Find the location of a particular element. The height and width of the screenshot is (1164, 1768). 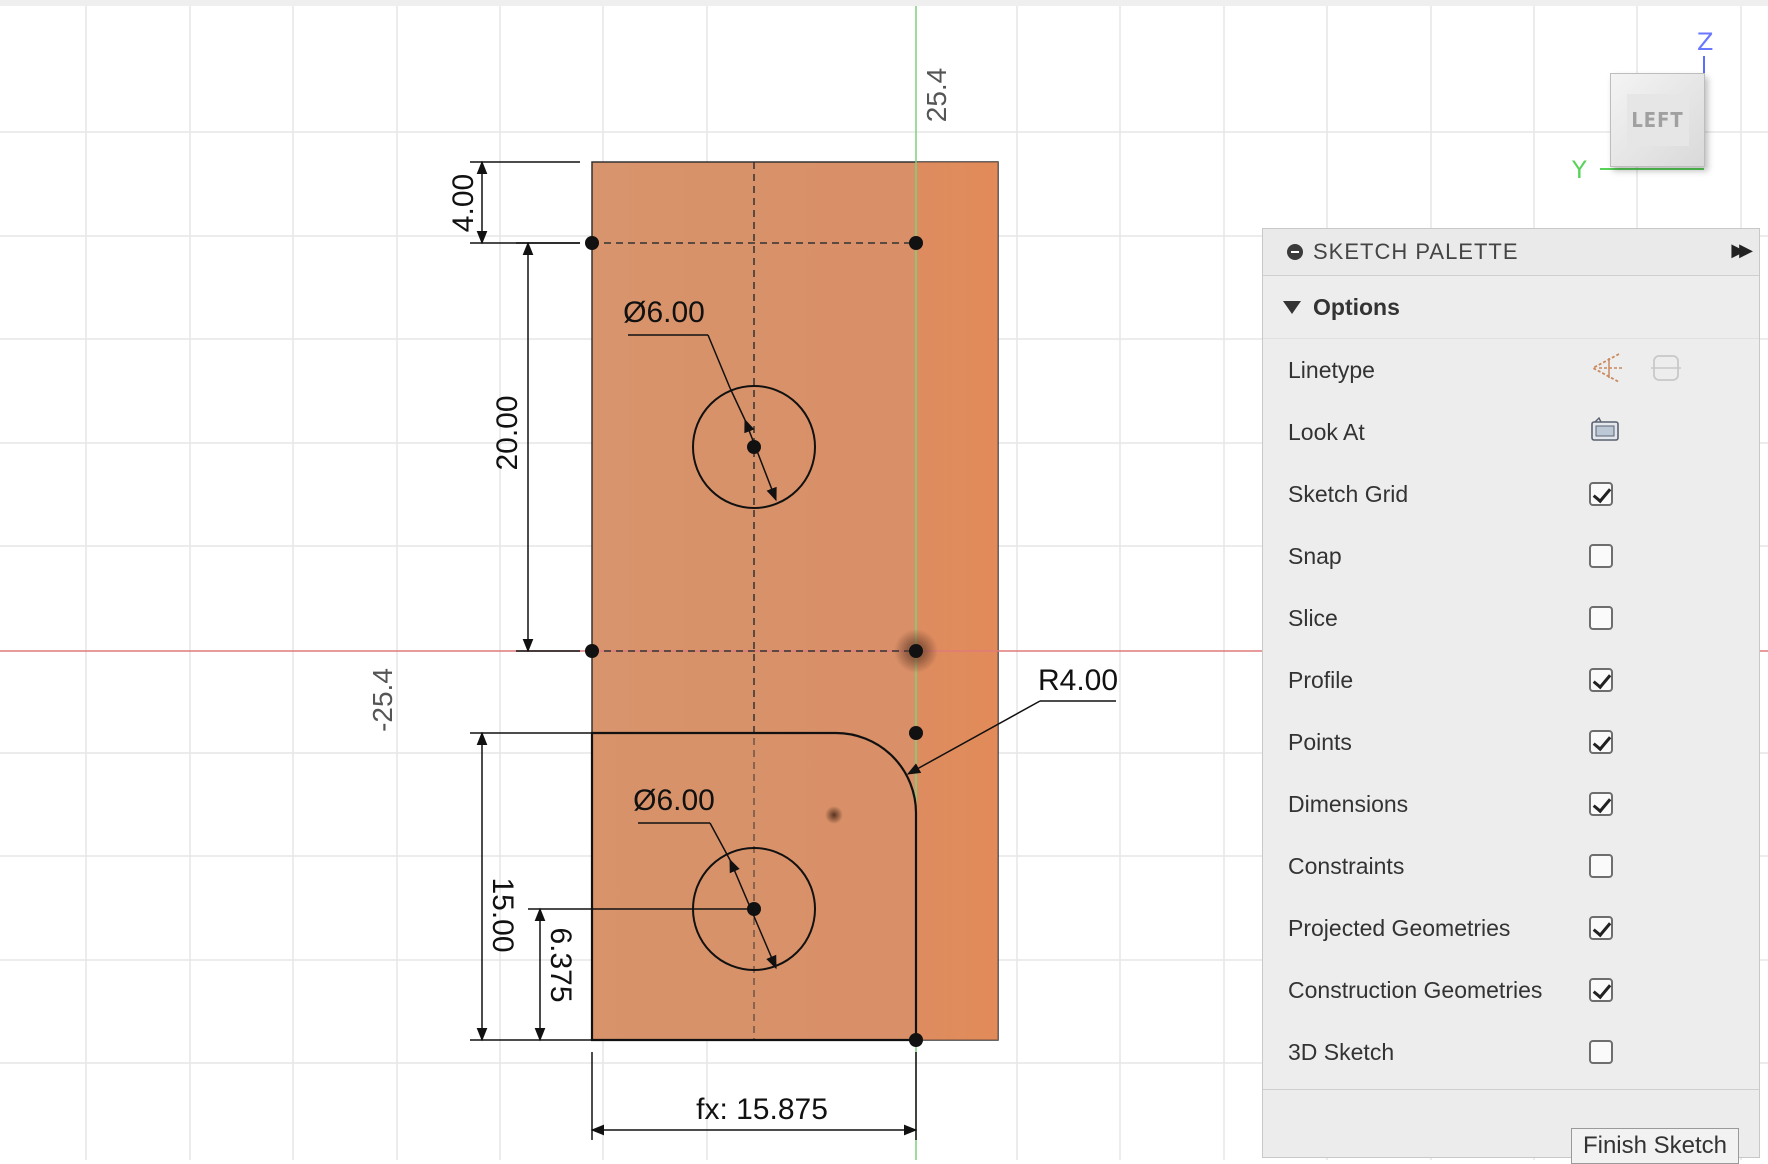

look-at-icon is located at coordinates (1605, 432).